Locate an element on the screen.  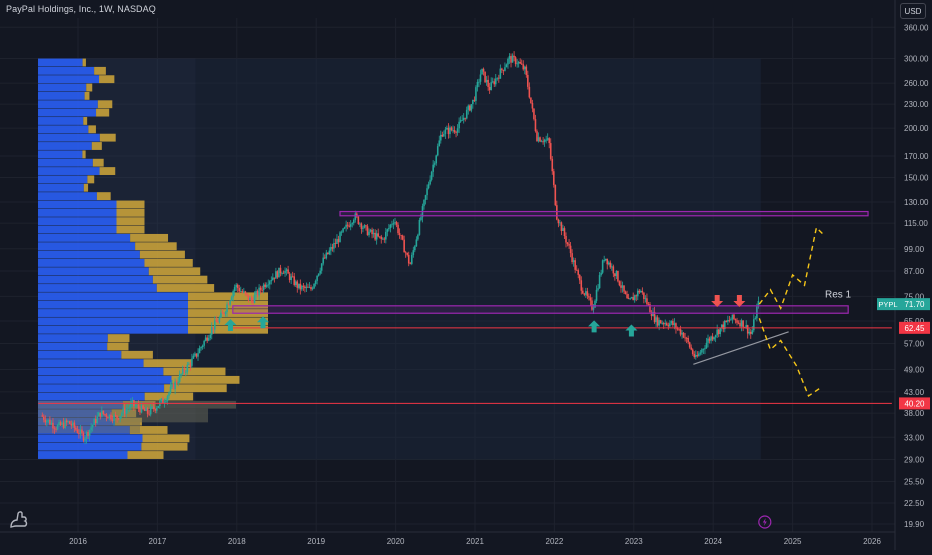
time-tick-label: 2023 is located at coordinates (634, 541).